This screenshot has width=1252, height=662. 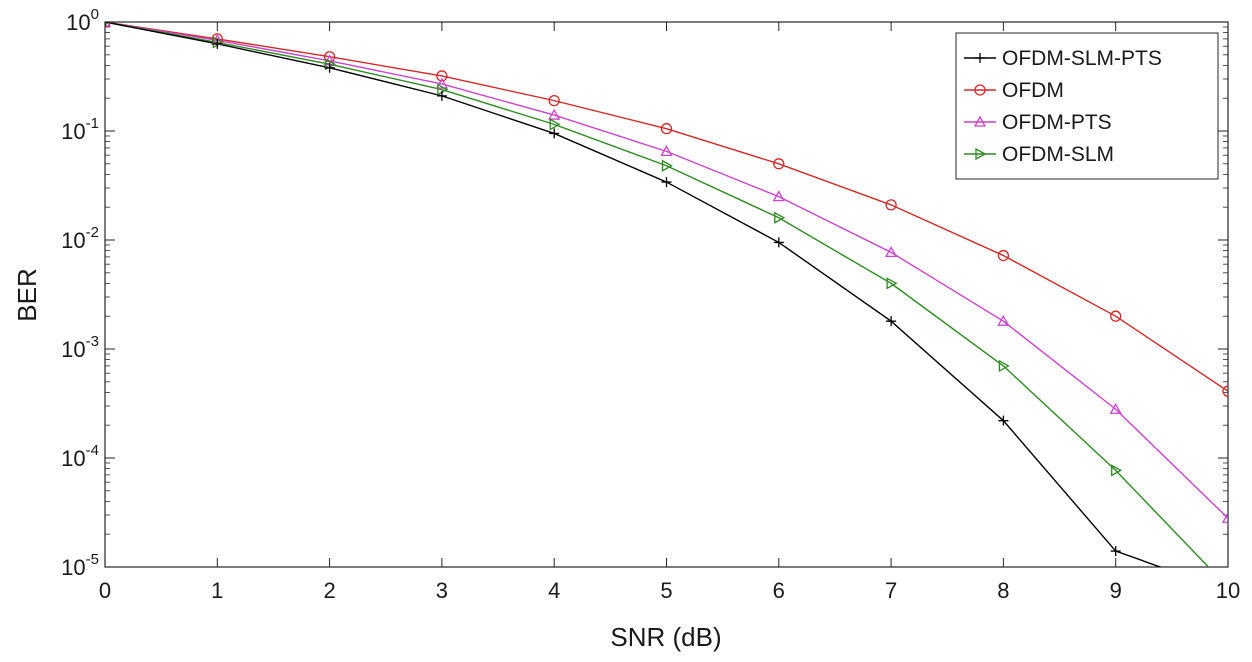 I want to click on y-tick-label: 10⁻³, so click(x=80, y=347).